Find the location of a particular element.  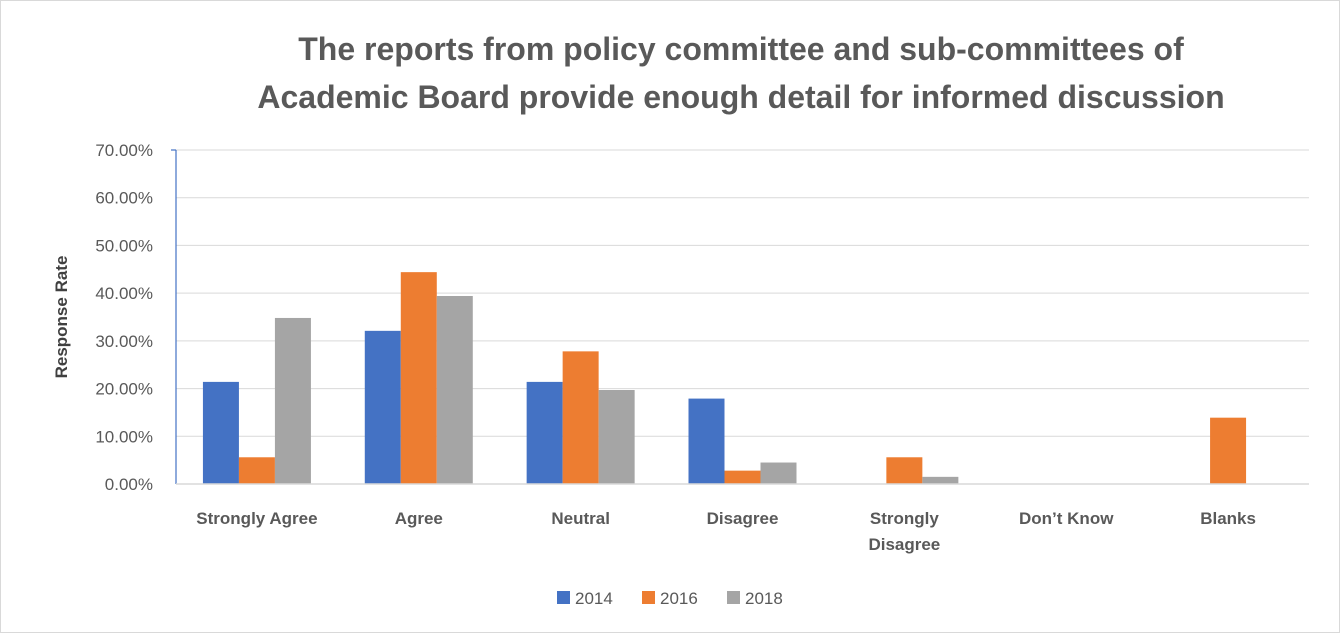

legend-item-2018: 2018 is located at coordinates (755, 598).